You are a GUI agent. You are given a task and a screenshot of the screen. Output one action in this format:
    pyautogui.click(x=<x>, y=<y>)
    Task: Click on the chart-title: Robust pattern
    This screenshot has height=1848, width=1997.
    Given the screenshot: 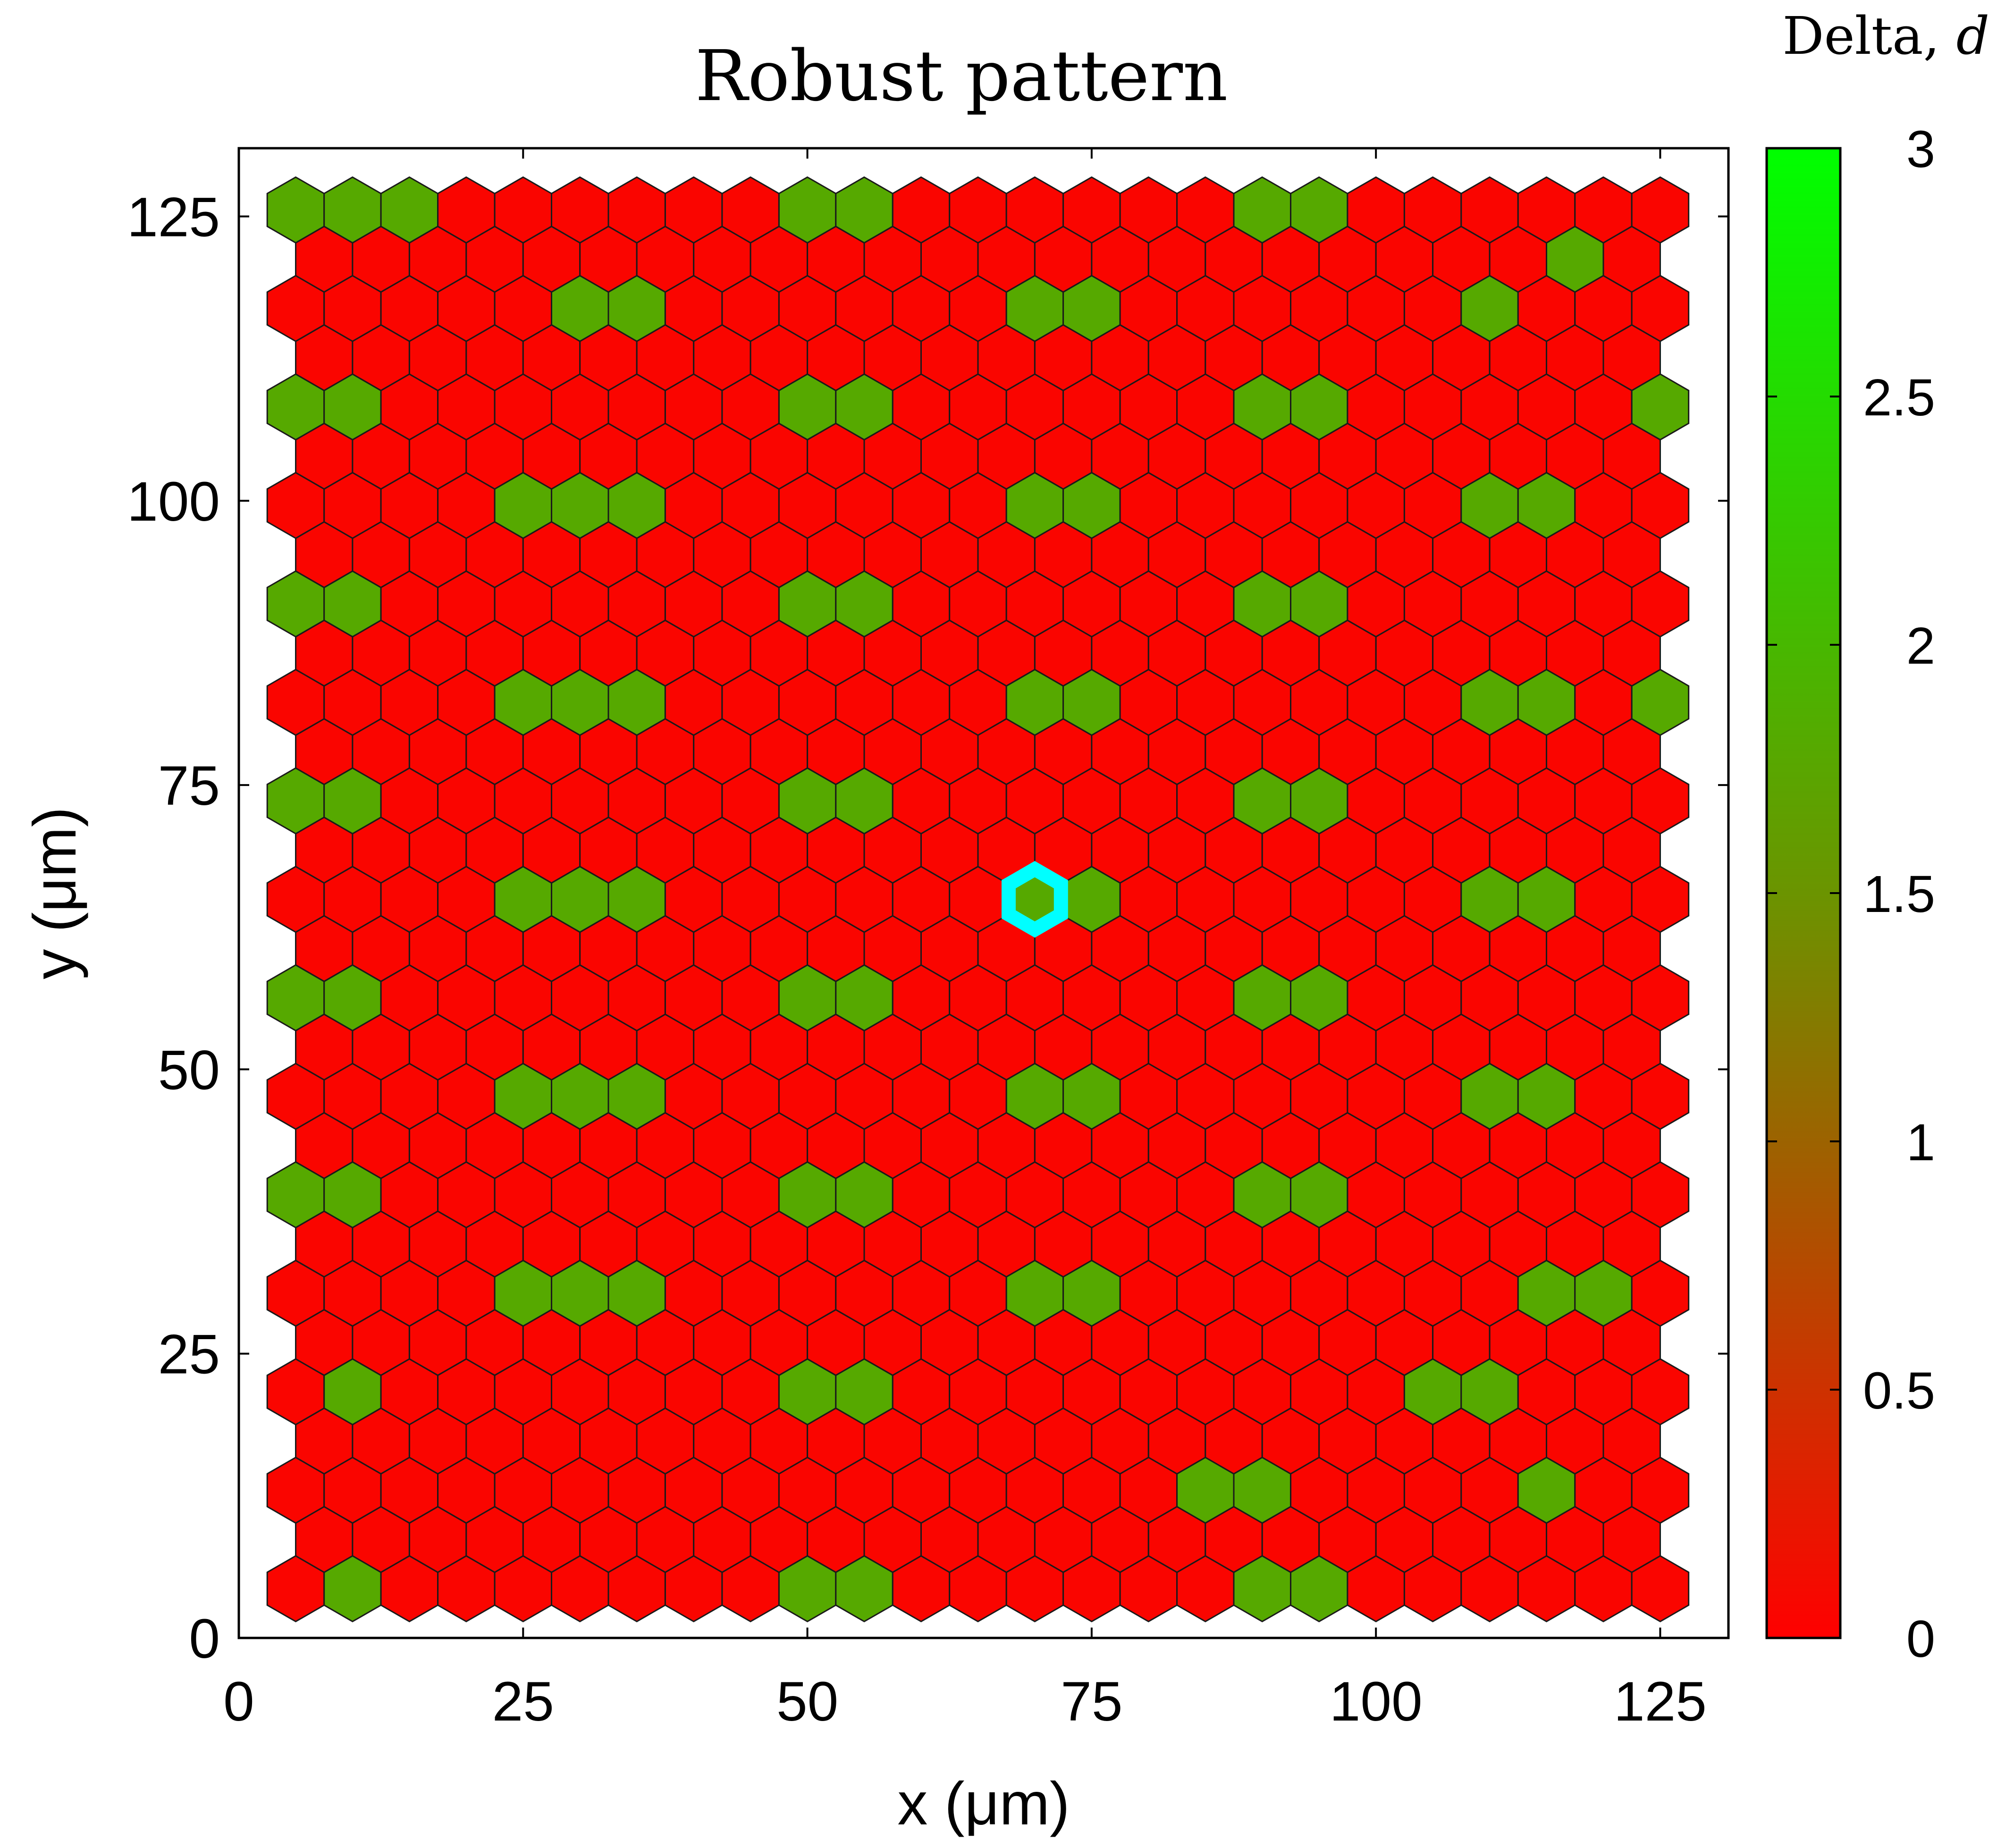 What is the action you would take?
    pyautogui.click(x=962, y=76)
    